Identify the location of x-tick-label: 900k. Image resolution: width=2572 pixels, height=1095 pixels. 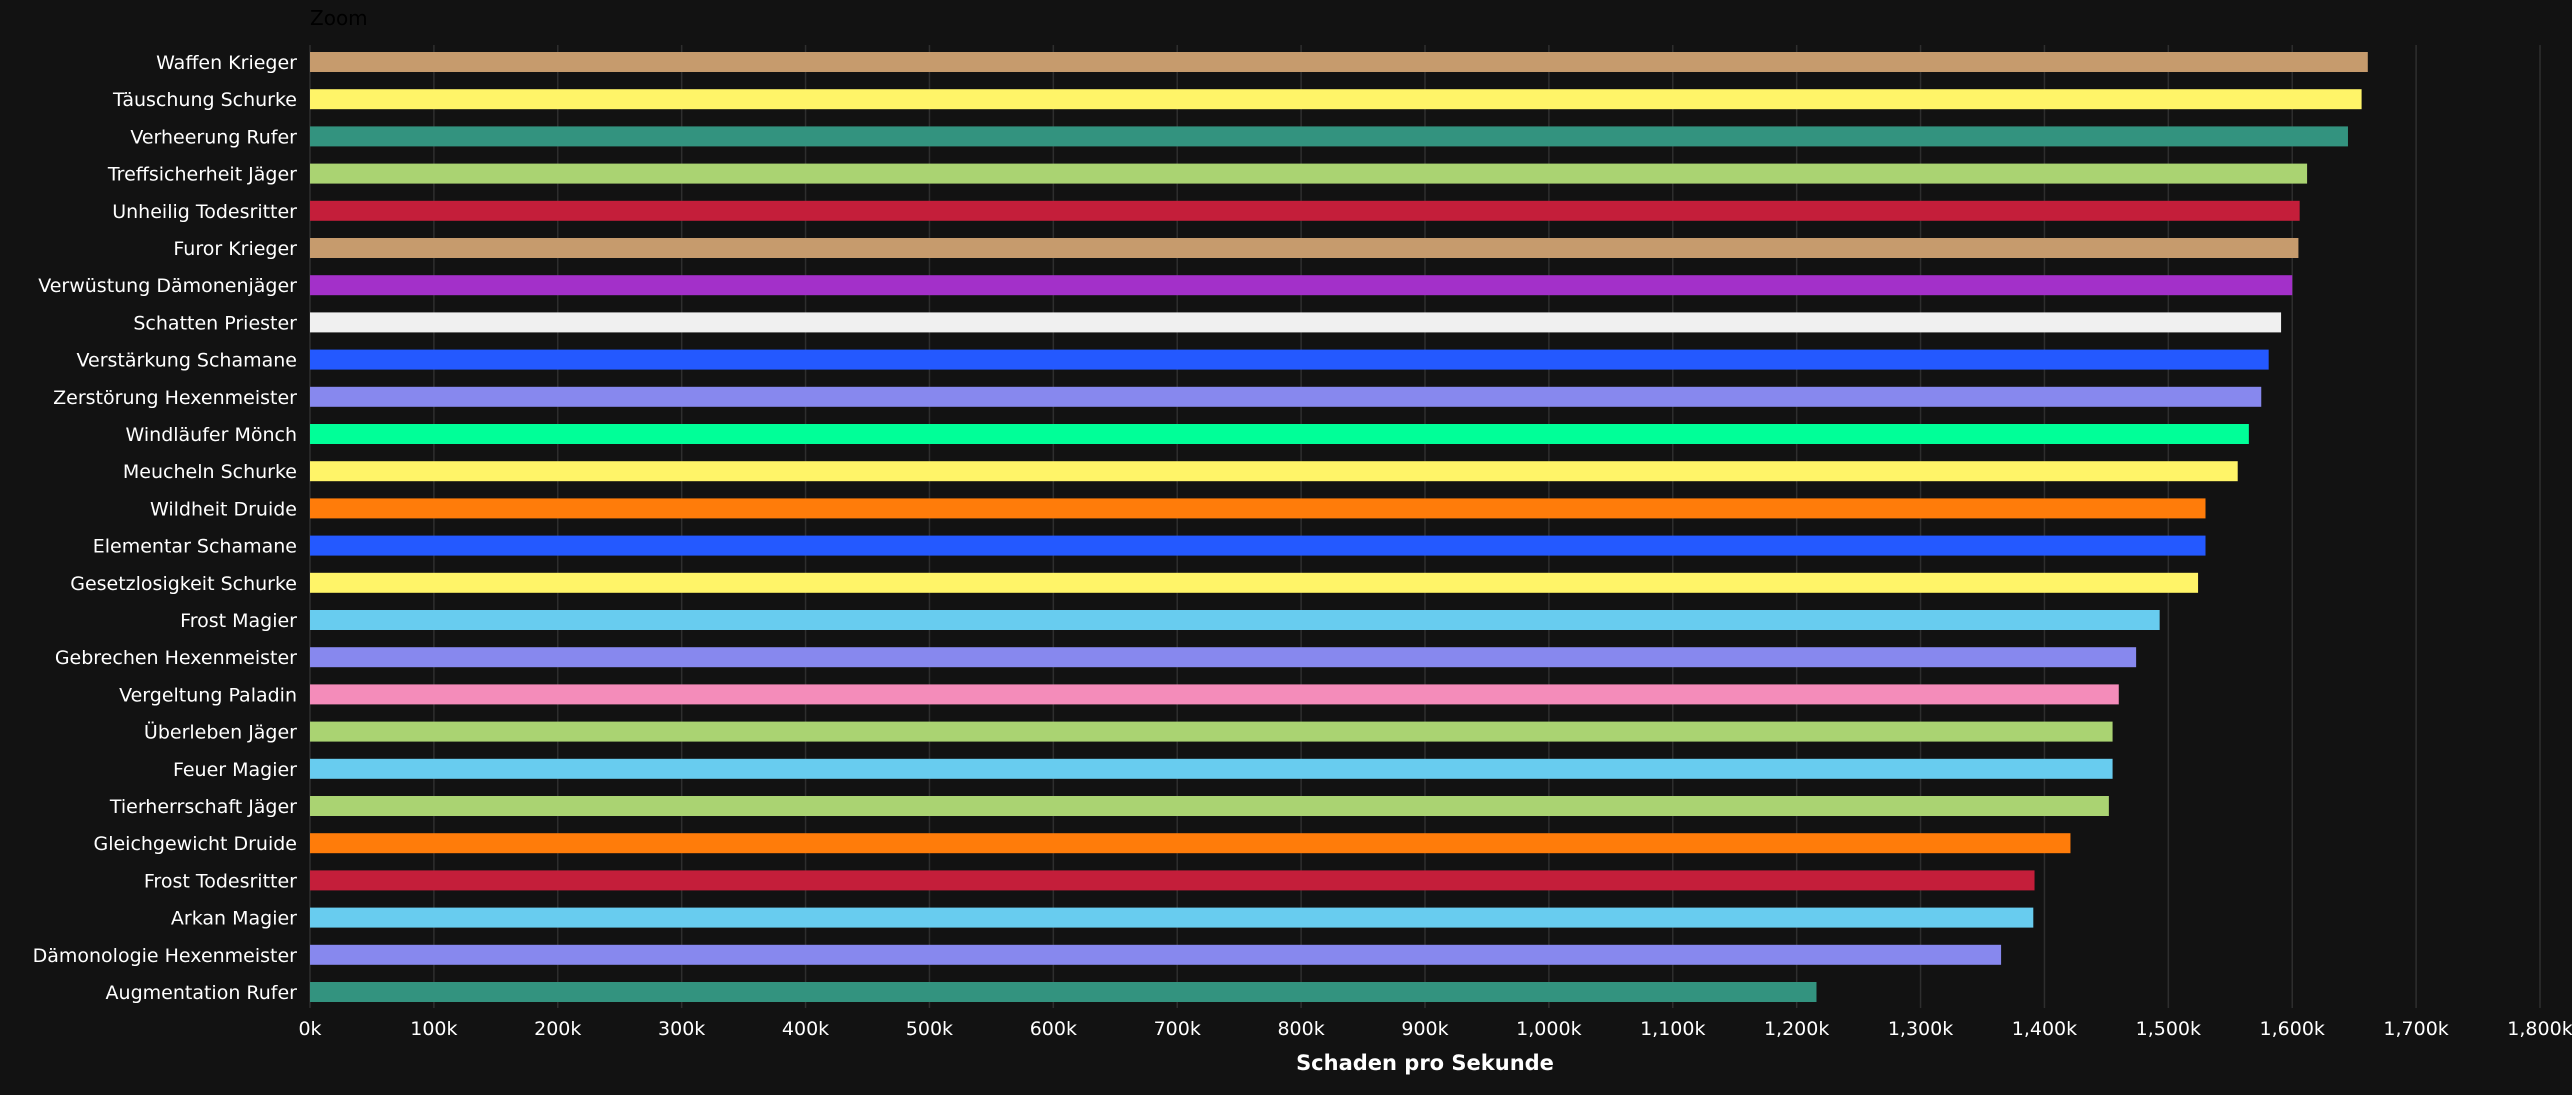
(1424, 1029).